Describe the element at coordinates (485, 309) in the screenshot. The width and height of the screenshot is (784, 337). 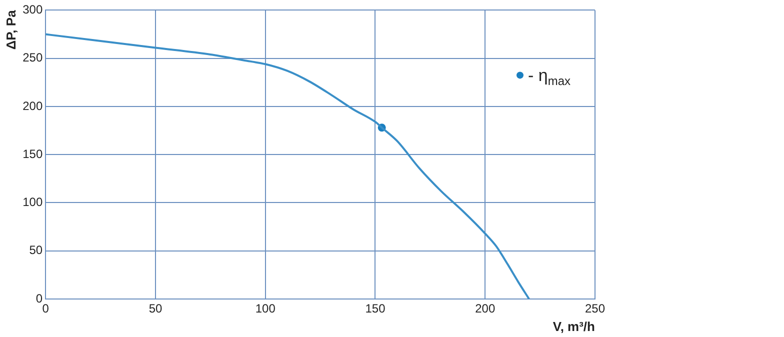
I see `x-tick-label: 200` at that location.